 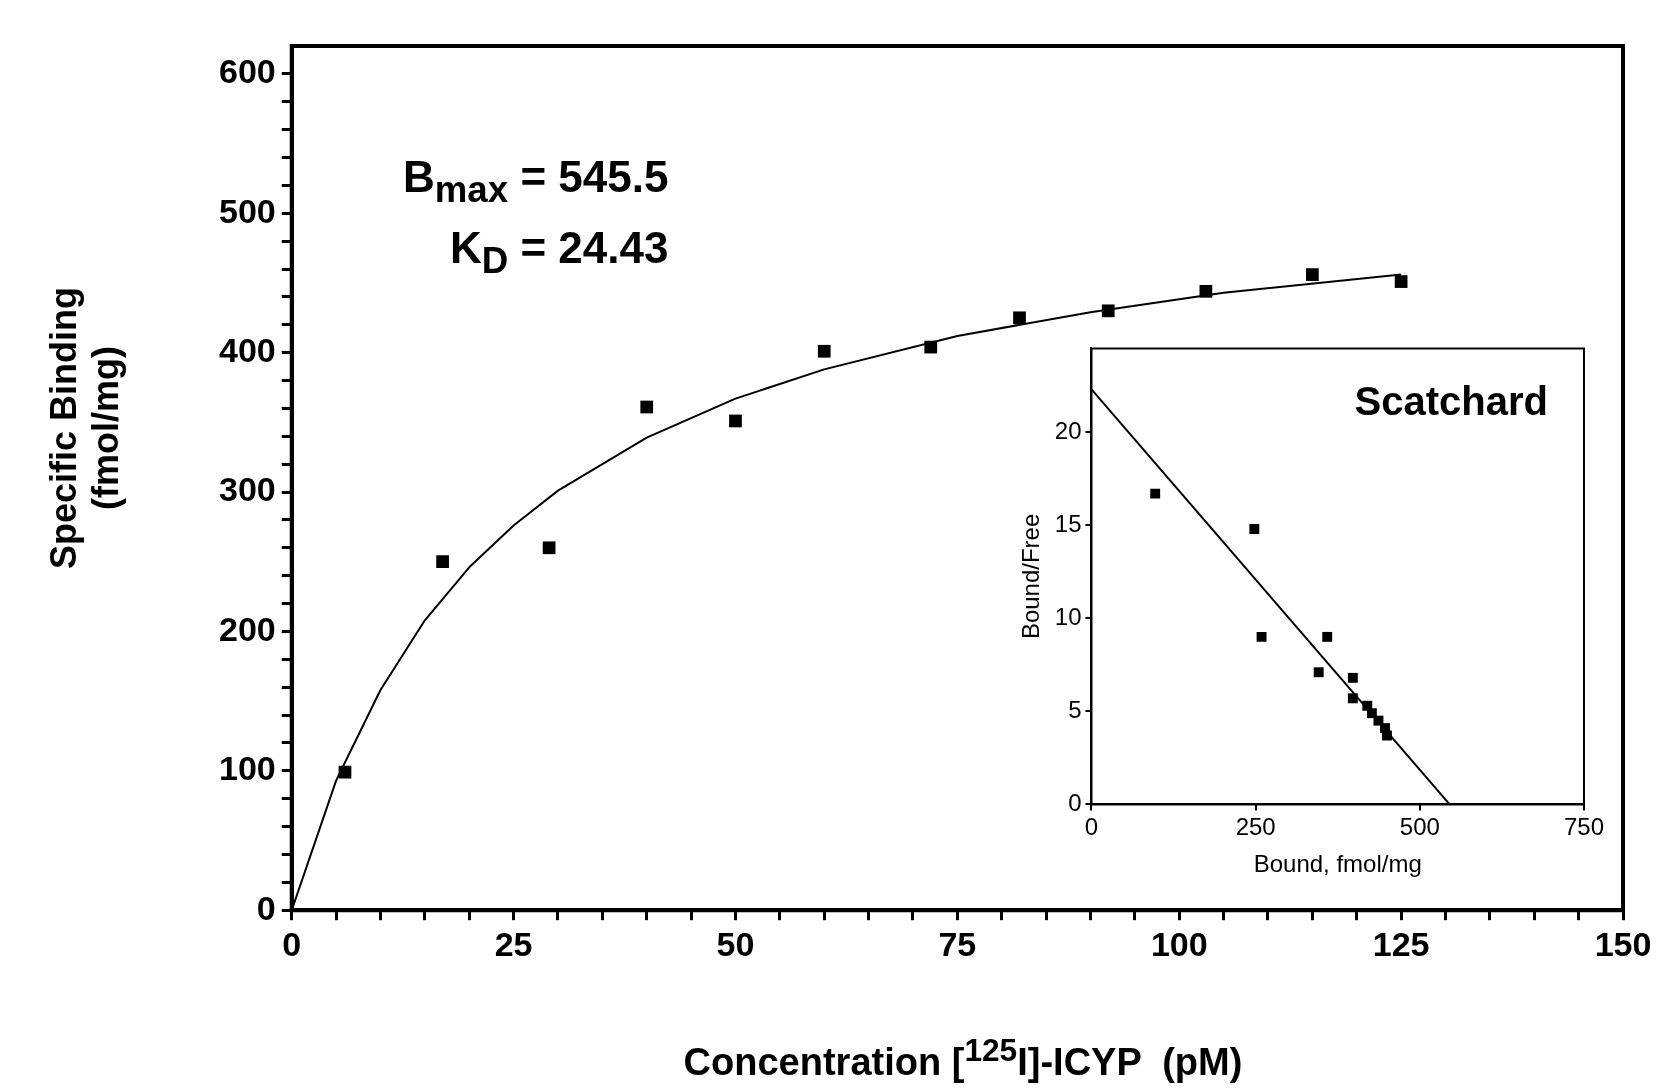 What do you see at coordinates (247, 210) in the screenshot?
I see `y-tick-label: 500` at bounding box center [247, 210].